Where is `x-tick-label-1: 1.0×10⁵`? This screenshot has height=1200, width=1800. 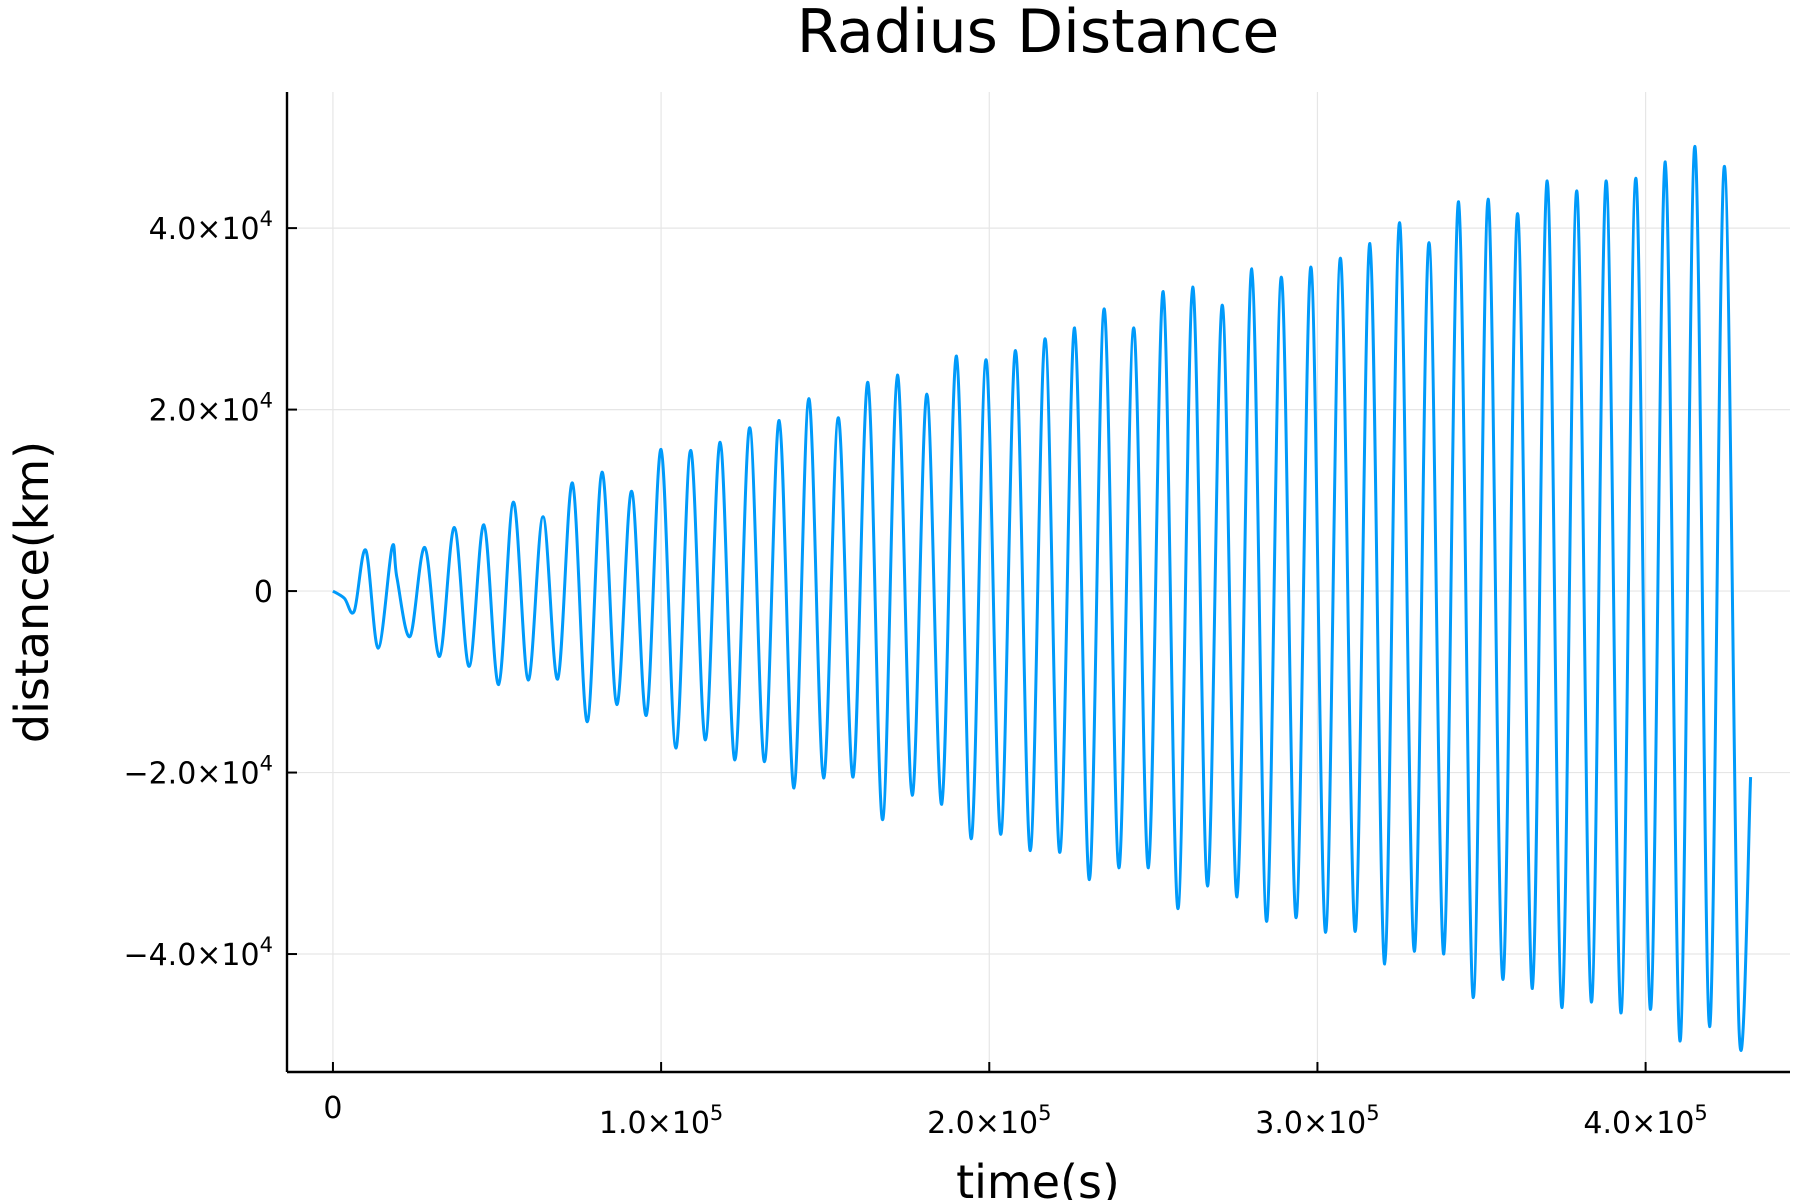 x-tick-label-1: 1.0×10⁵ is located at coordinates (661, 1121).